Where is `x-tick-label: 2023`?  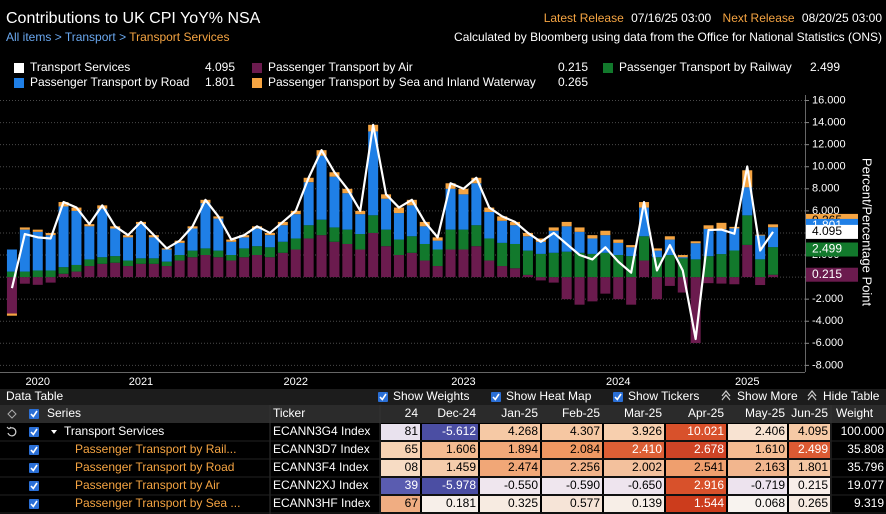
x-tick-label: 2023 is located at coordinates (463, 382).